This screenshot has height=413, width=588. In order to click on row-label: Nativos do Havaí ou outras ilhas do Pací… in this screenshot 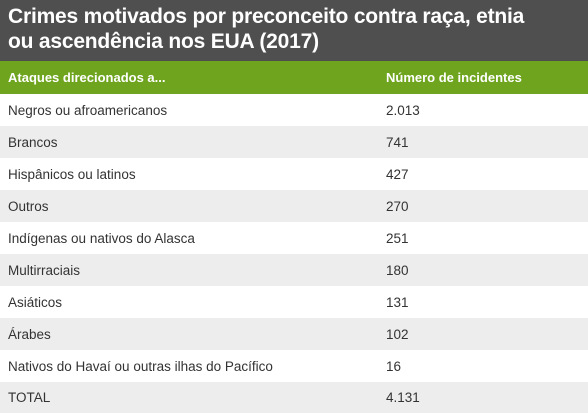, I will do `click(140, 366)`.